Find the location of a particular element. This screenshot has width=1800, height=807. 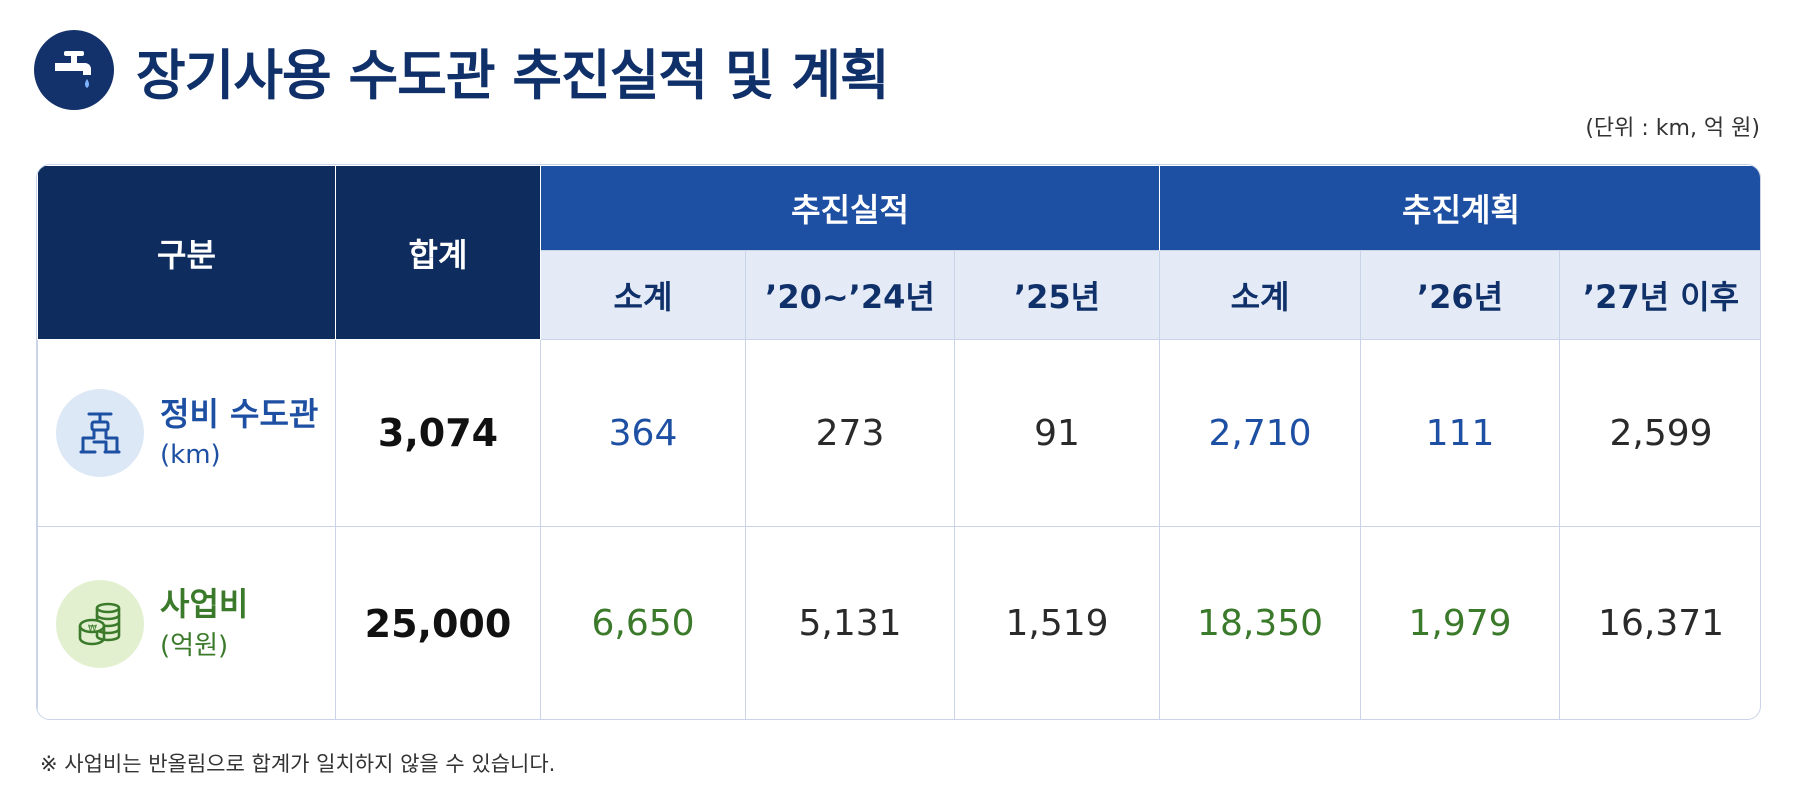

cell-results-subtotal: 364 is located at coordinates (643, 433).